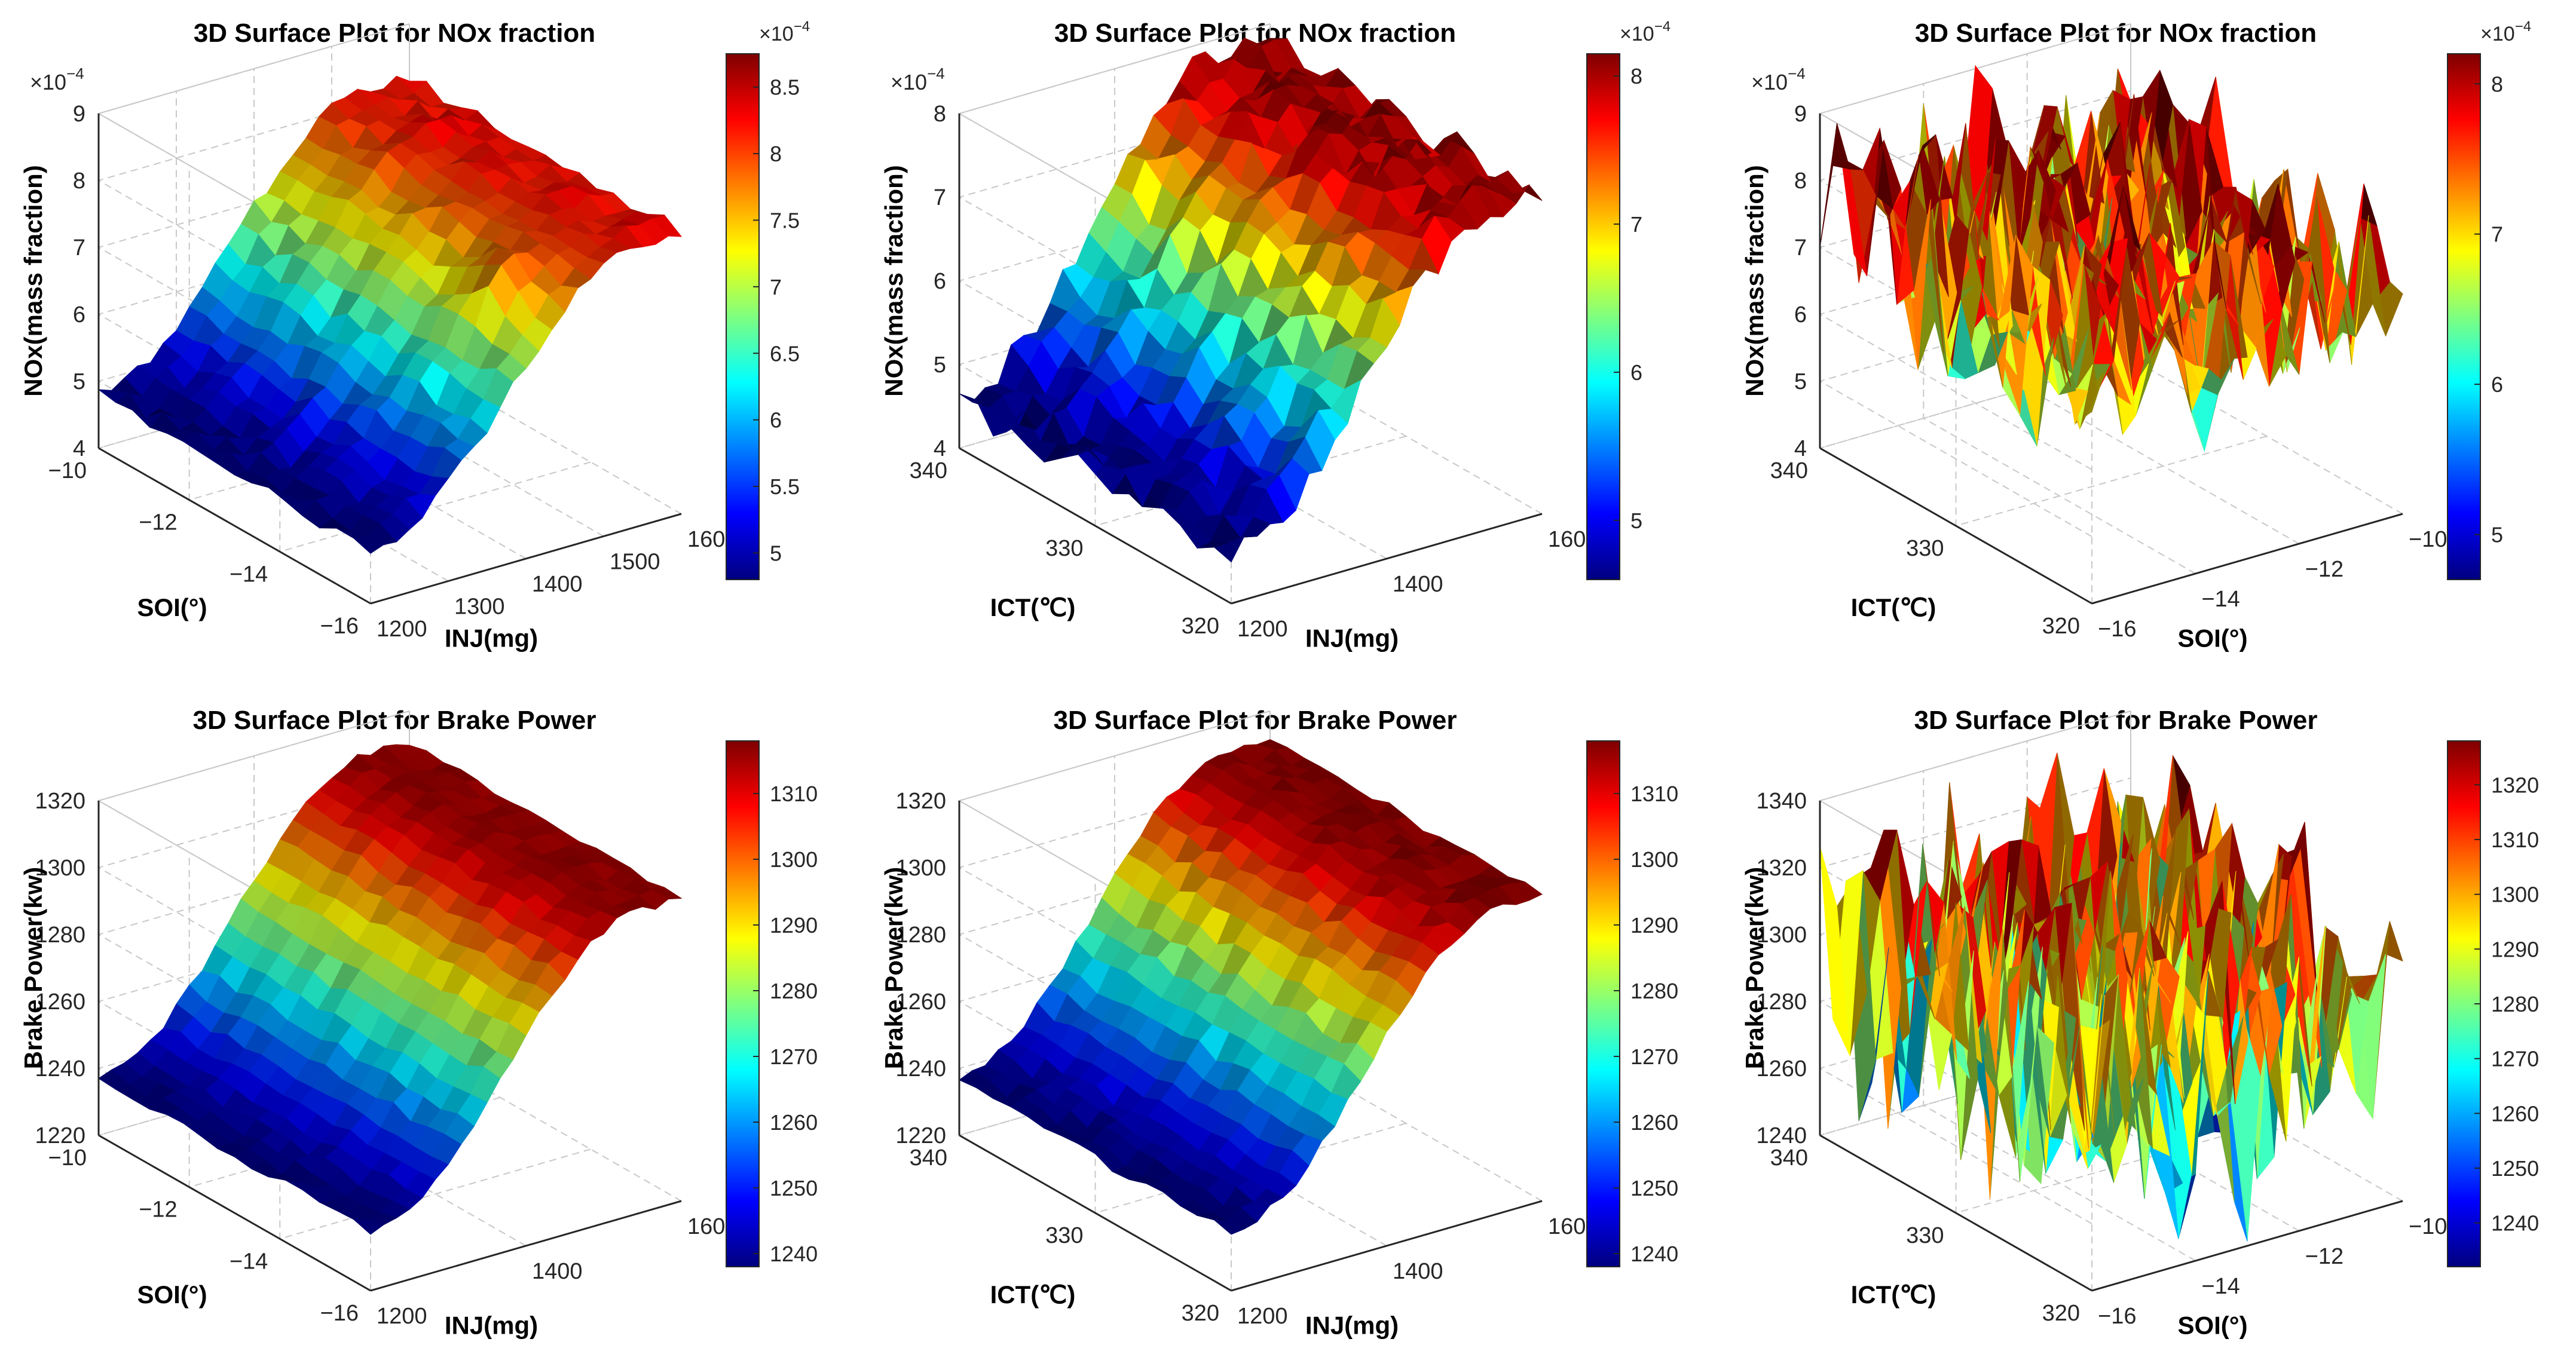  What do you see at coordinates (67, 1158) in the screenshot?
I see `y-tick-label: −10` at bounding box center [67, 1158].